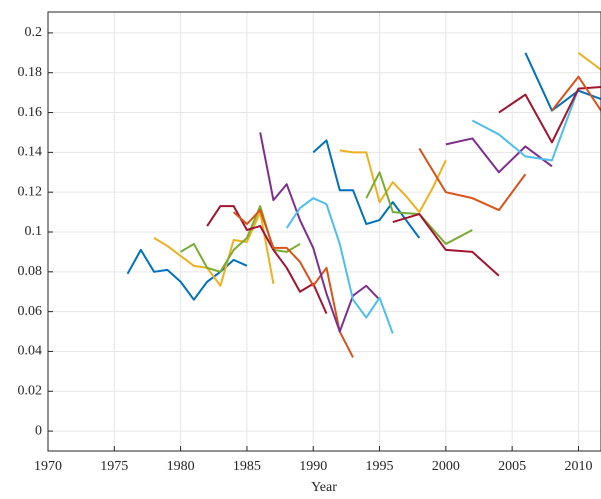 The height and width of the screenshot is (499, 601). I want to click on x-tick-label: 1980, so click(181, 466).